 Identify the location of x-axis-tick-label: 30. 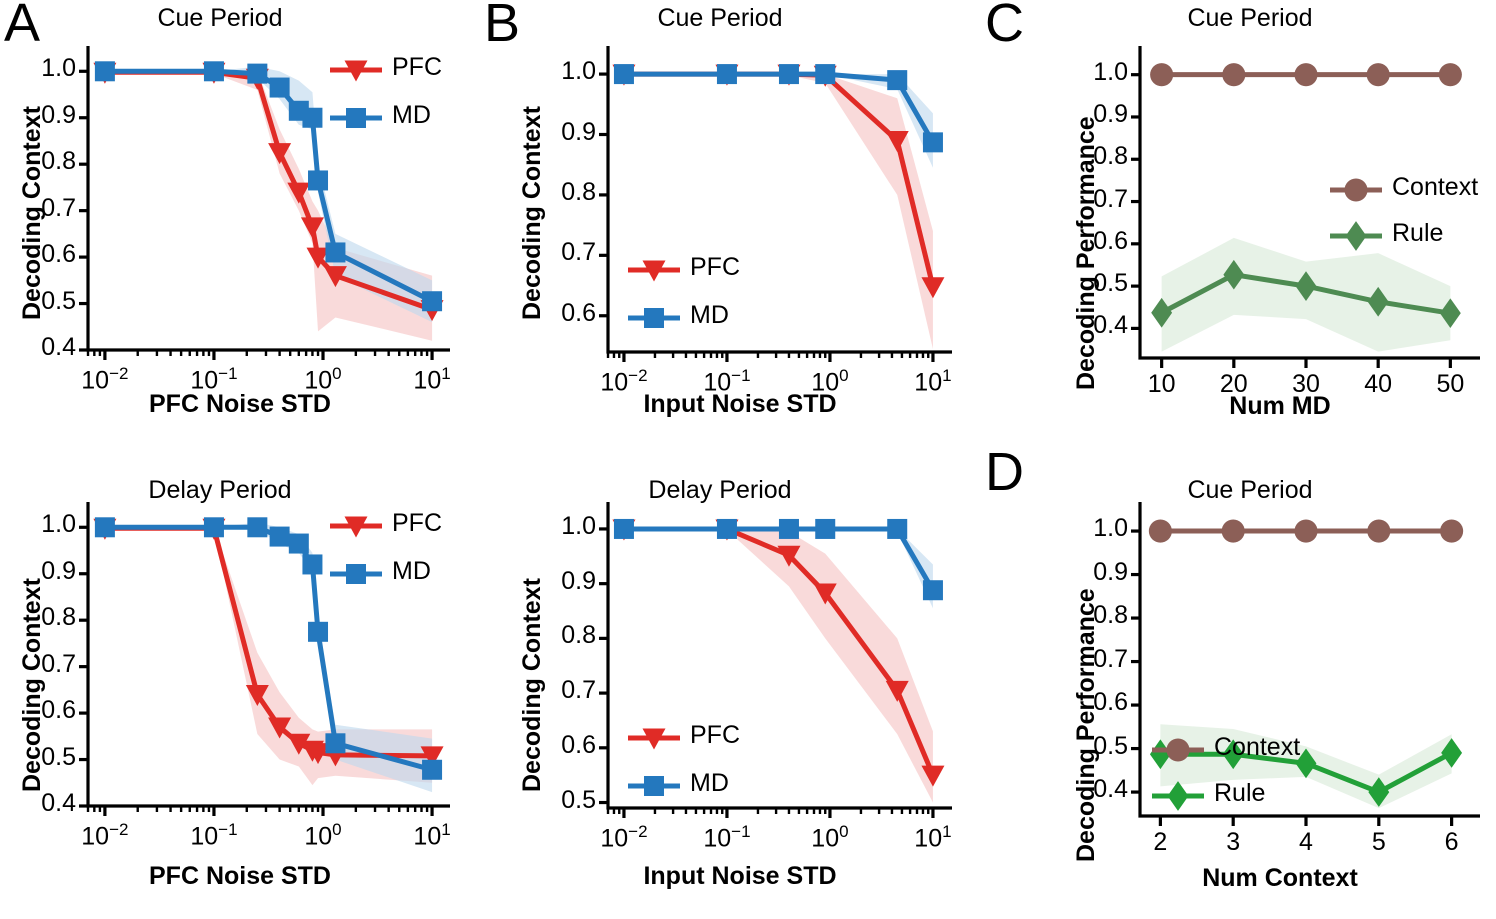
(1306, 384).